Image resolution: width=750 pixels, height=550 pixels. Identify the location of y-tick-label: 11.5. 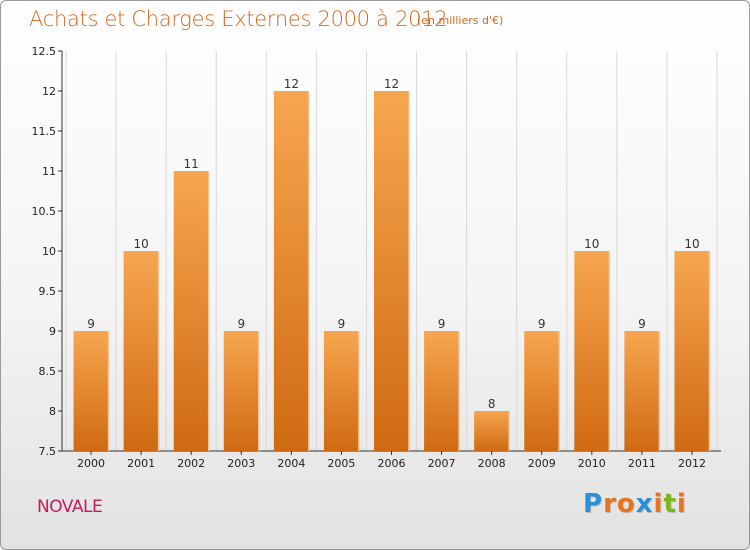
(44, 131).